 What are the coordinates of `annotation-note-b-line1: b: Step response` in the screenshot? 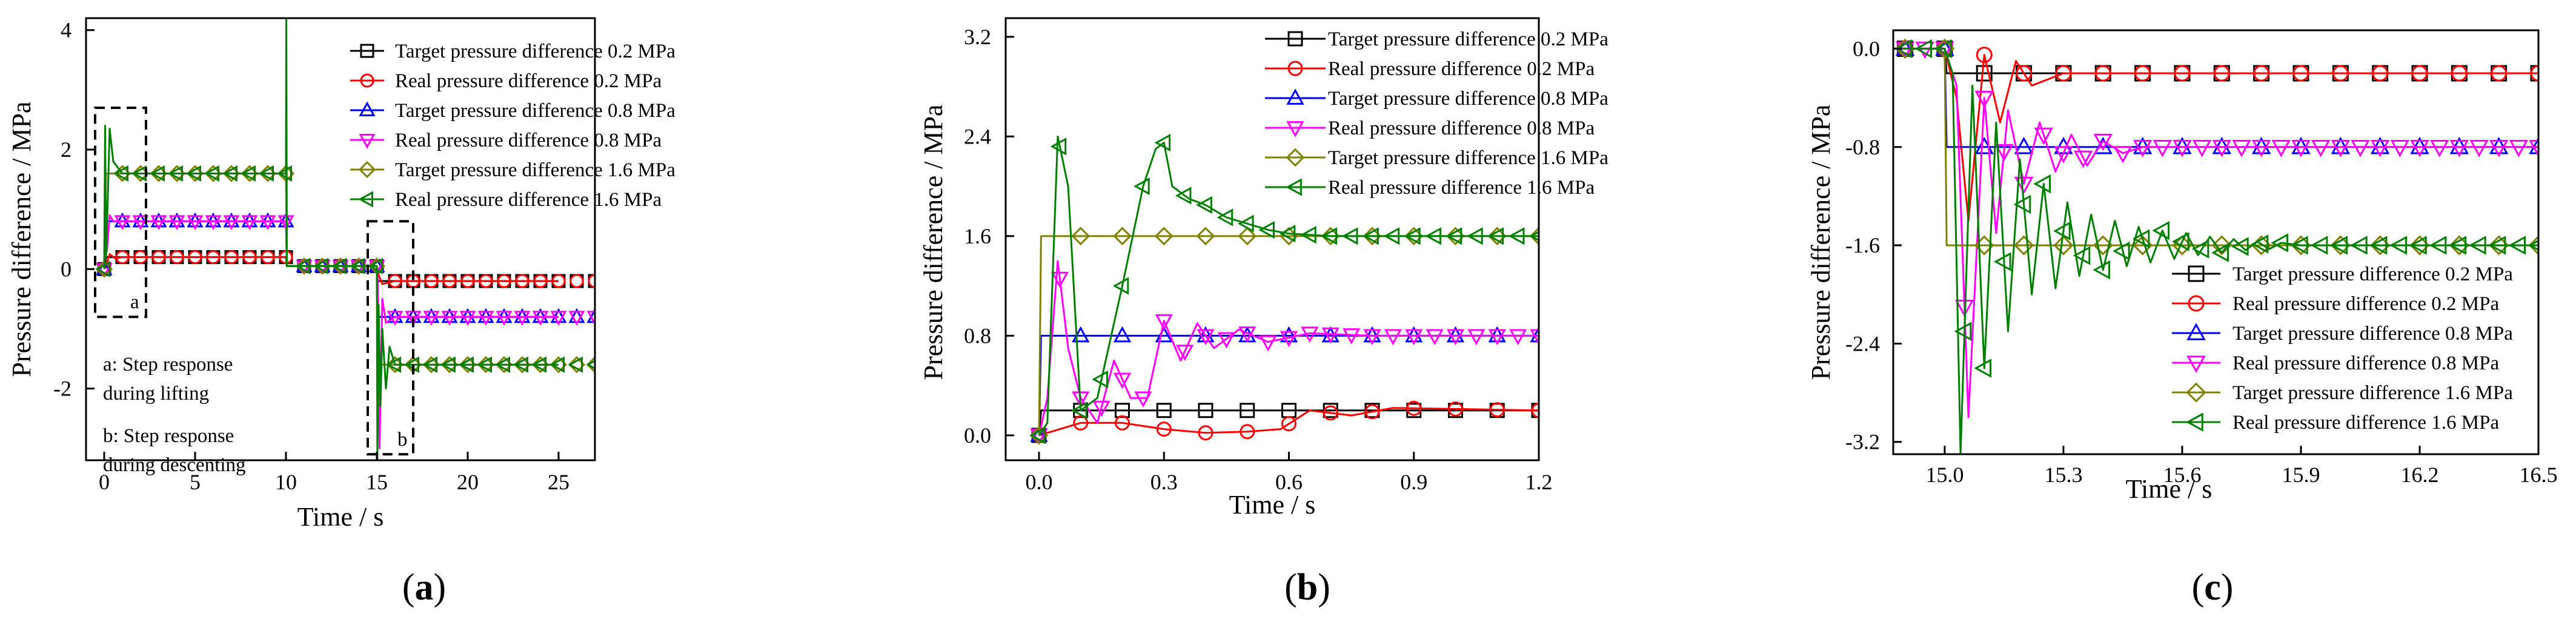 It's located at (169, 436).